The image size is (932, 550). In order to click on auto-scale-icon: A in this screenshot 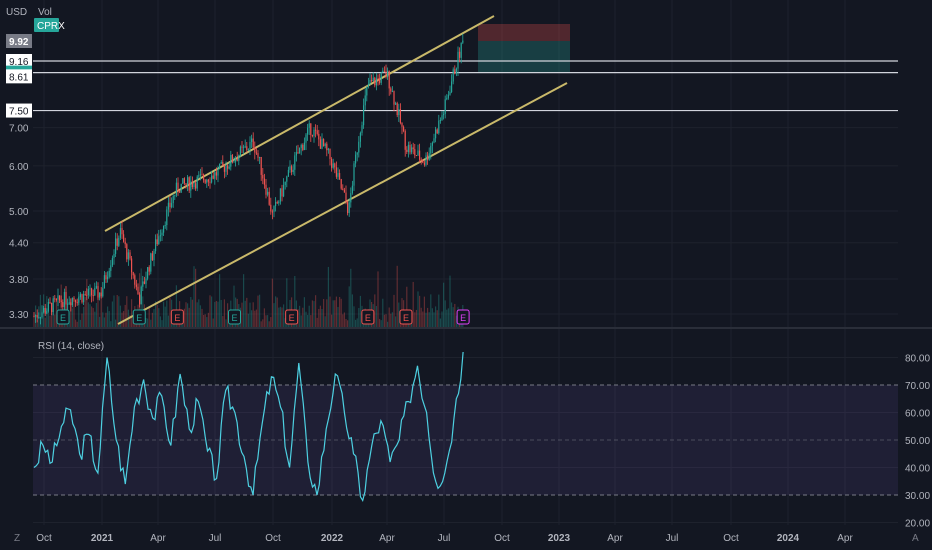, I will do `click(915, 538)`.